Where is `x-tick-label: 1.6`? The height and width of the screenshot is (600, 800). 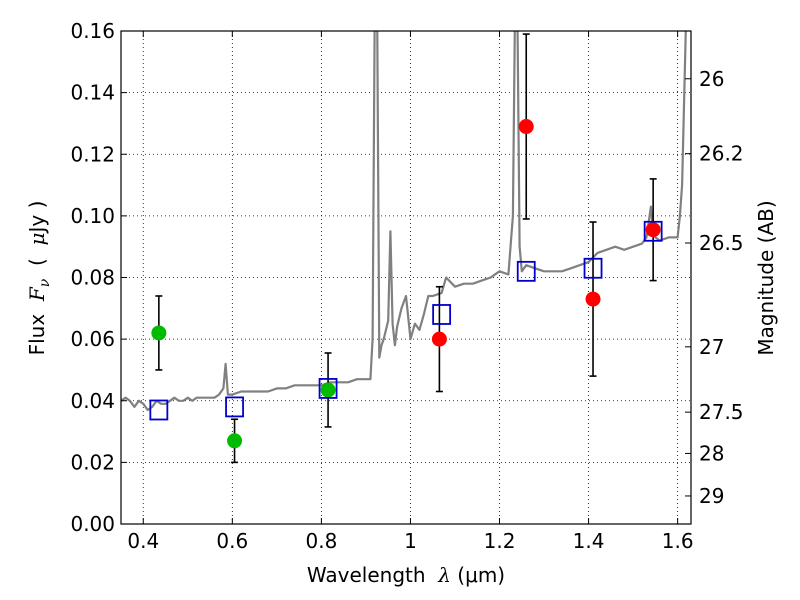
x-tick-label: 1.6 is located at coordinates (678, 541).